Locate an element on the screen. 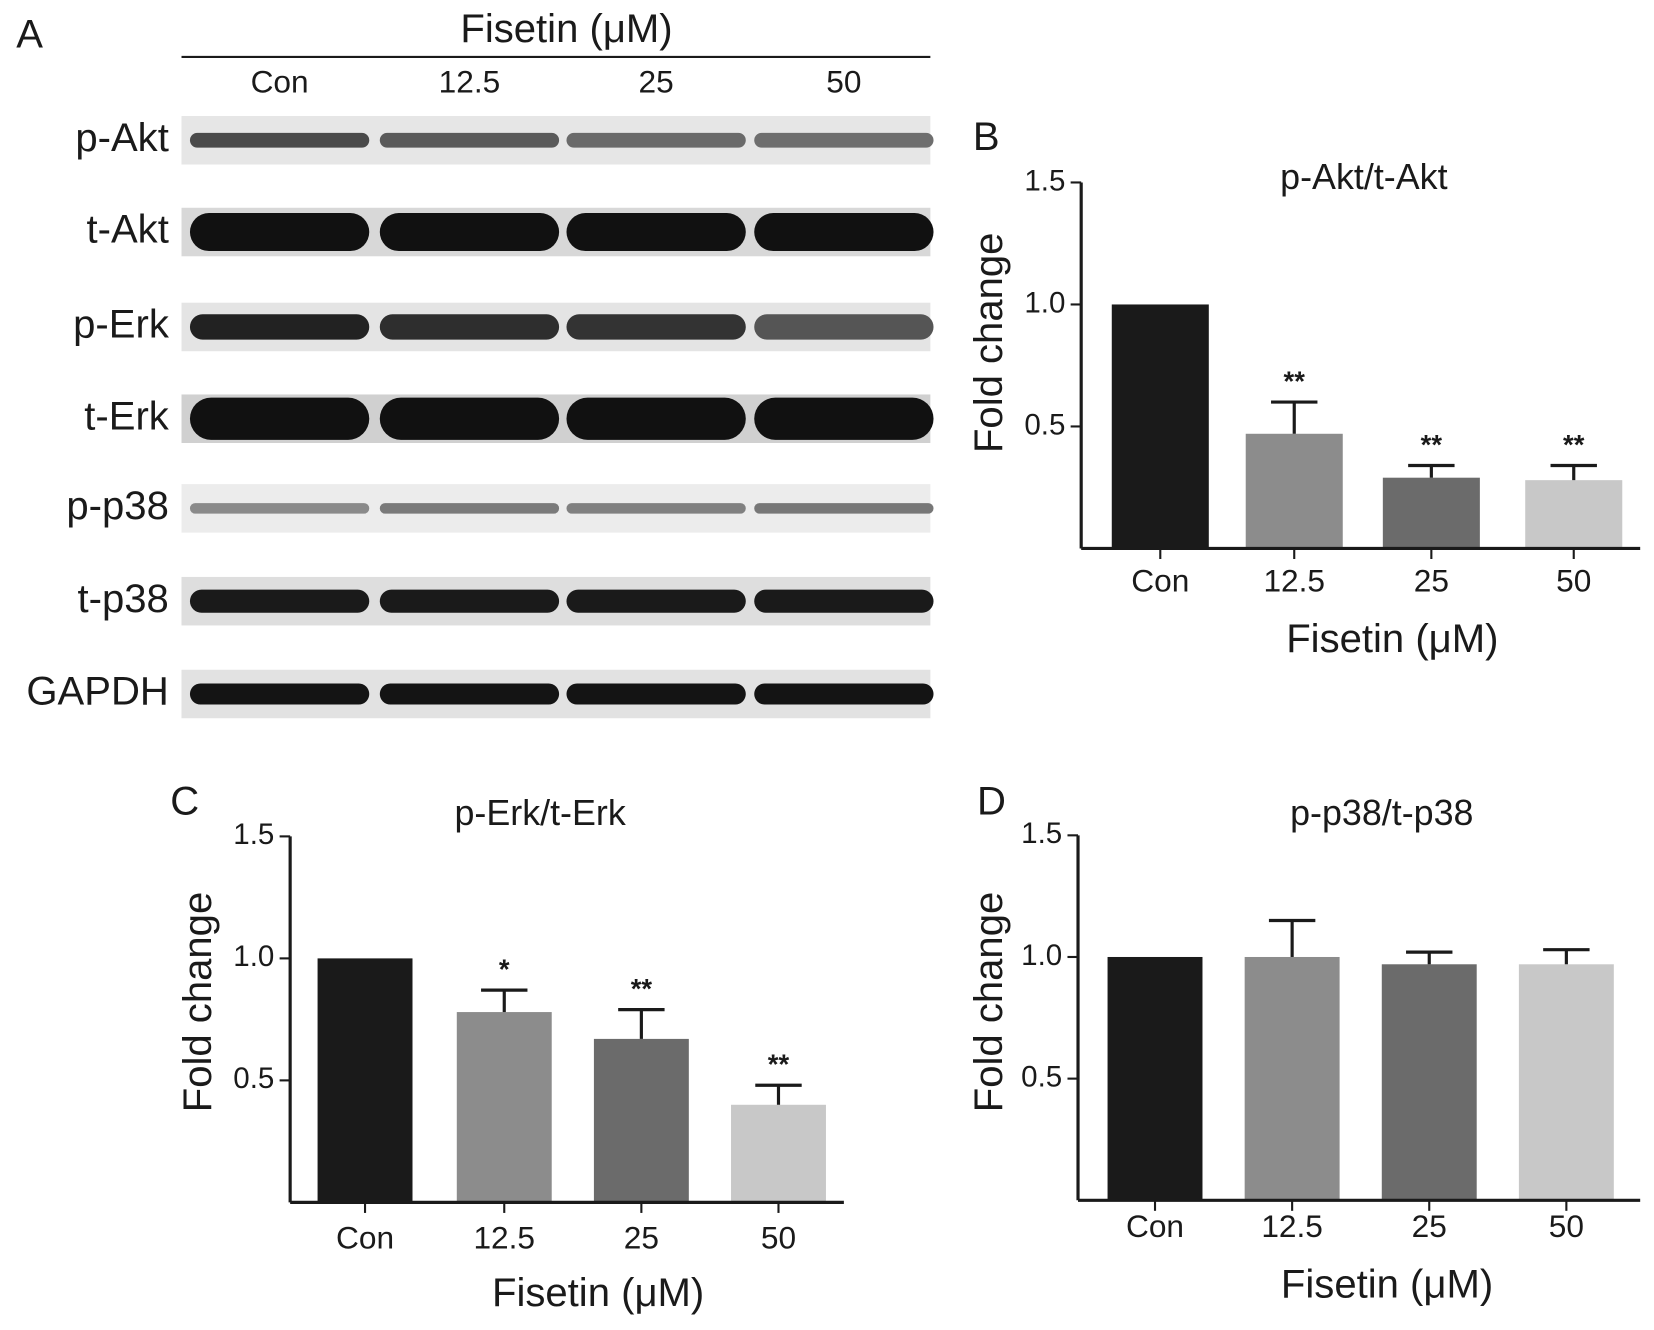 This screenshot has width=1654, height=1330. lane-label: Con is located at coordinates (280, 82).